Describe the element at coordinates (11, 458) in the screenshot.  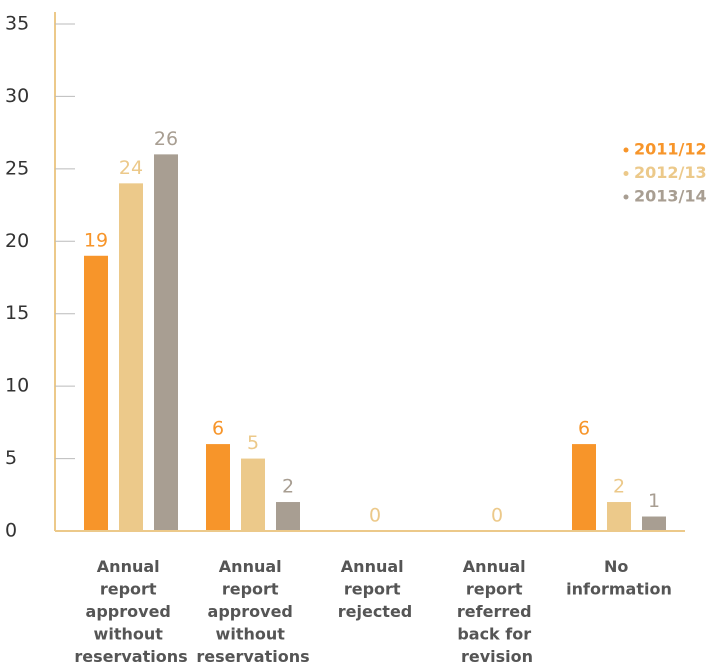
I see `y-tick-label: 5` at that location.